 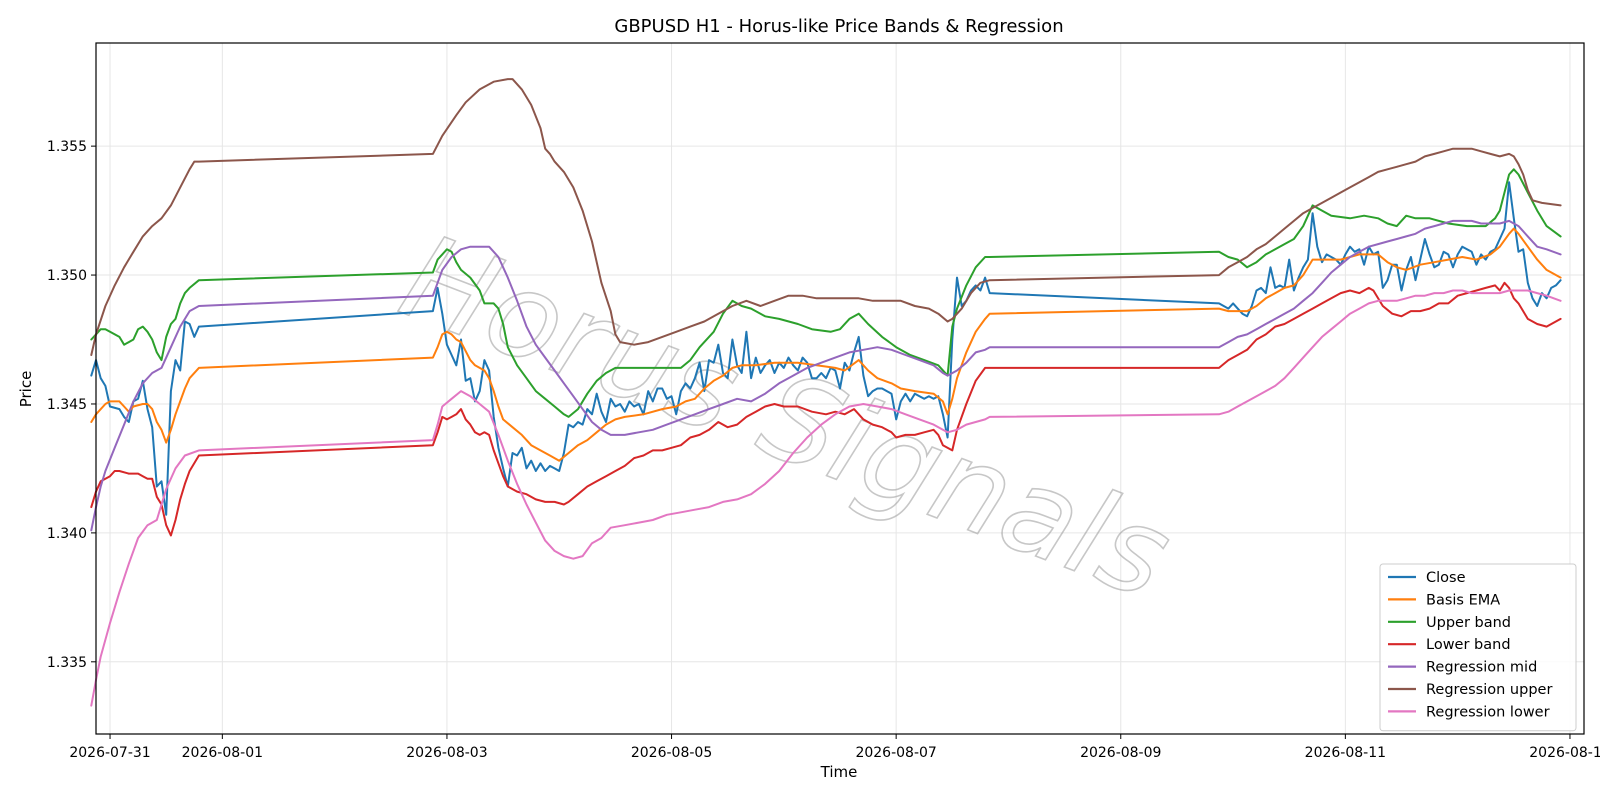 What do you see at coordinates (1120, 753) in the screenshot?
I see `x-tick-label: 2026-08-09` at bounding box center [1120, 753].